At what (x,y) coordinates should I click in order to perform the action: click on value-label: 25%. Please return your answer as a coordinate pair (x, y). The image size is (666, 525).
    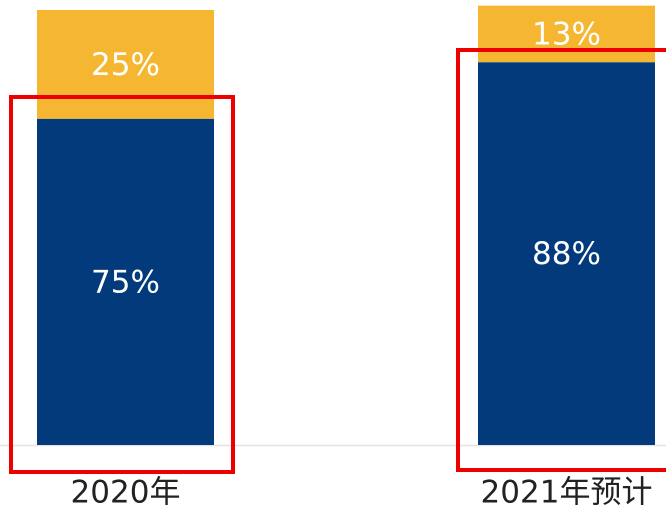
    Looking at the image, I should click on (125, 65).